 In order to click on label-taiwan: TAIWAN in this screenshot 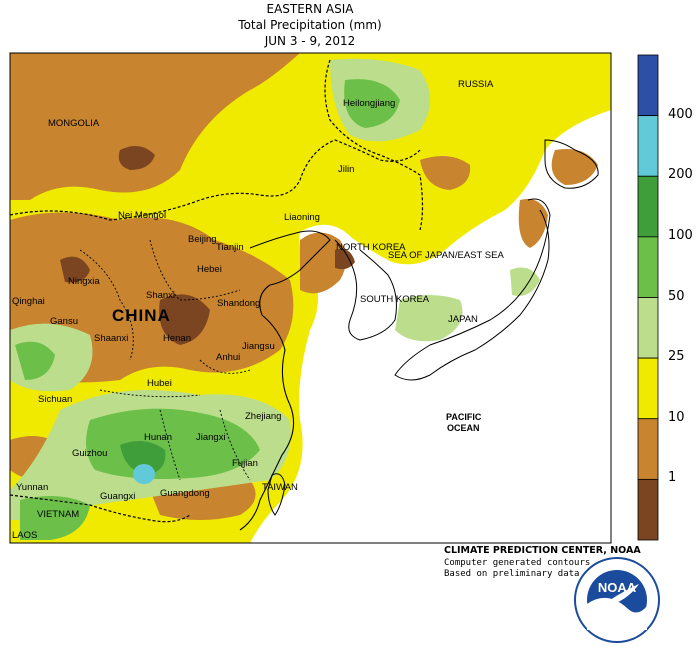, I will do `click(280, 487)`.